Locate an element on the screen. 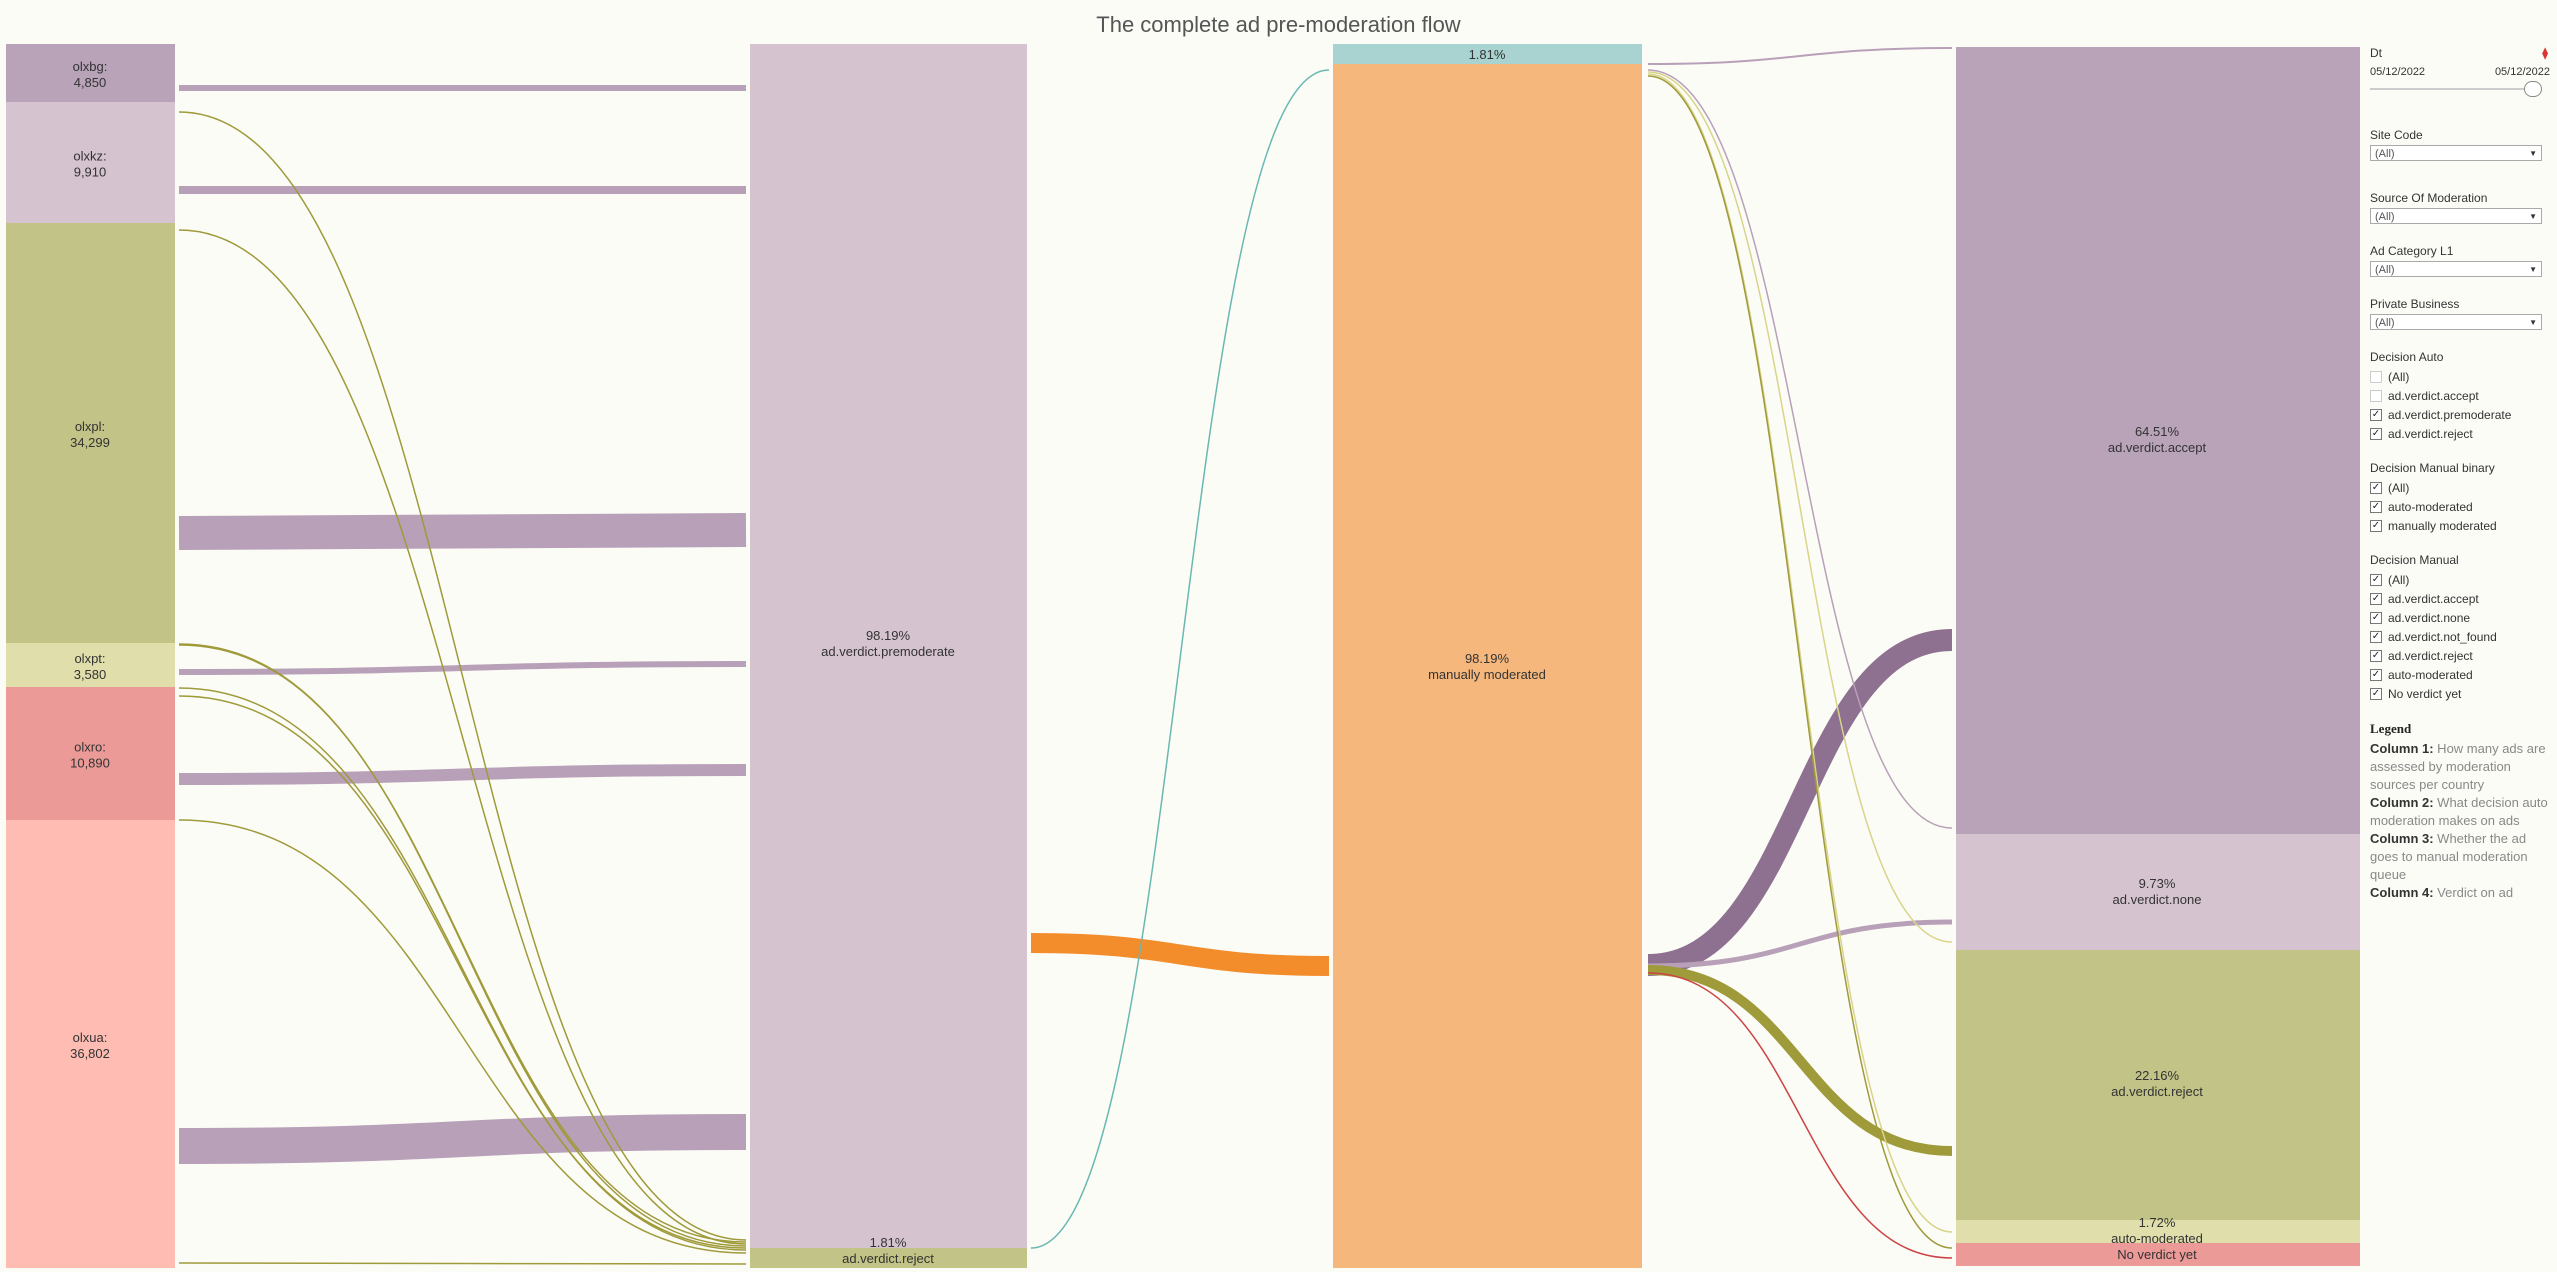  decision-manual-option: ✓ ad.verdict.none is located at coordinates (2460, 617).